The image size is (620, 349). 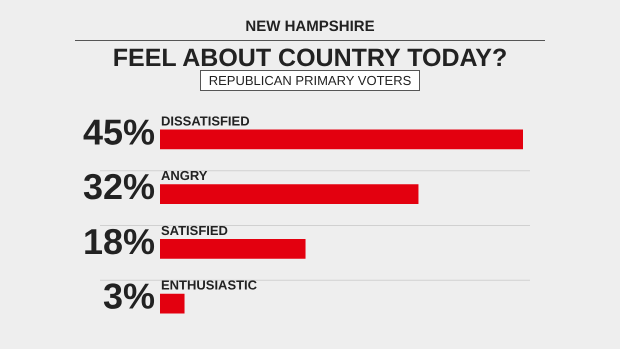 I want to click on data-label: 3%, so click(x=128, y=296).